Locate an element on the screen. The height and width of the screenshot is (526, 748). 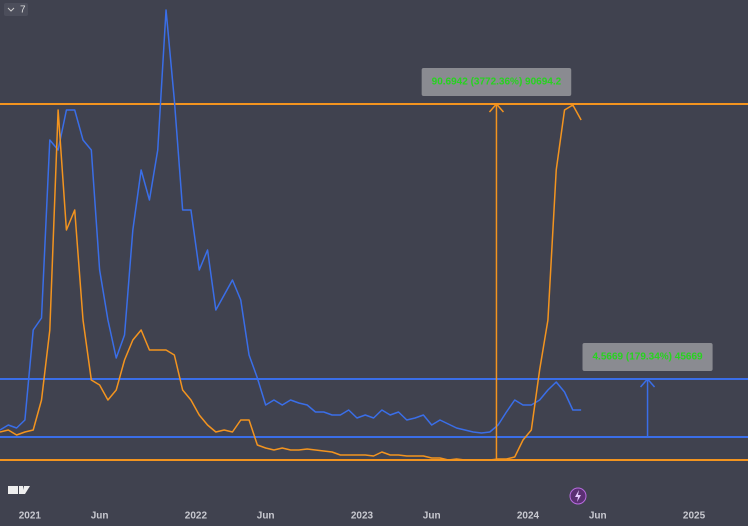
lightning-icon is located at coordinates (578, 496).